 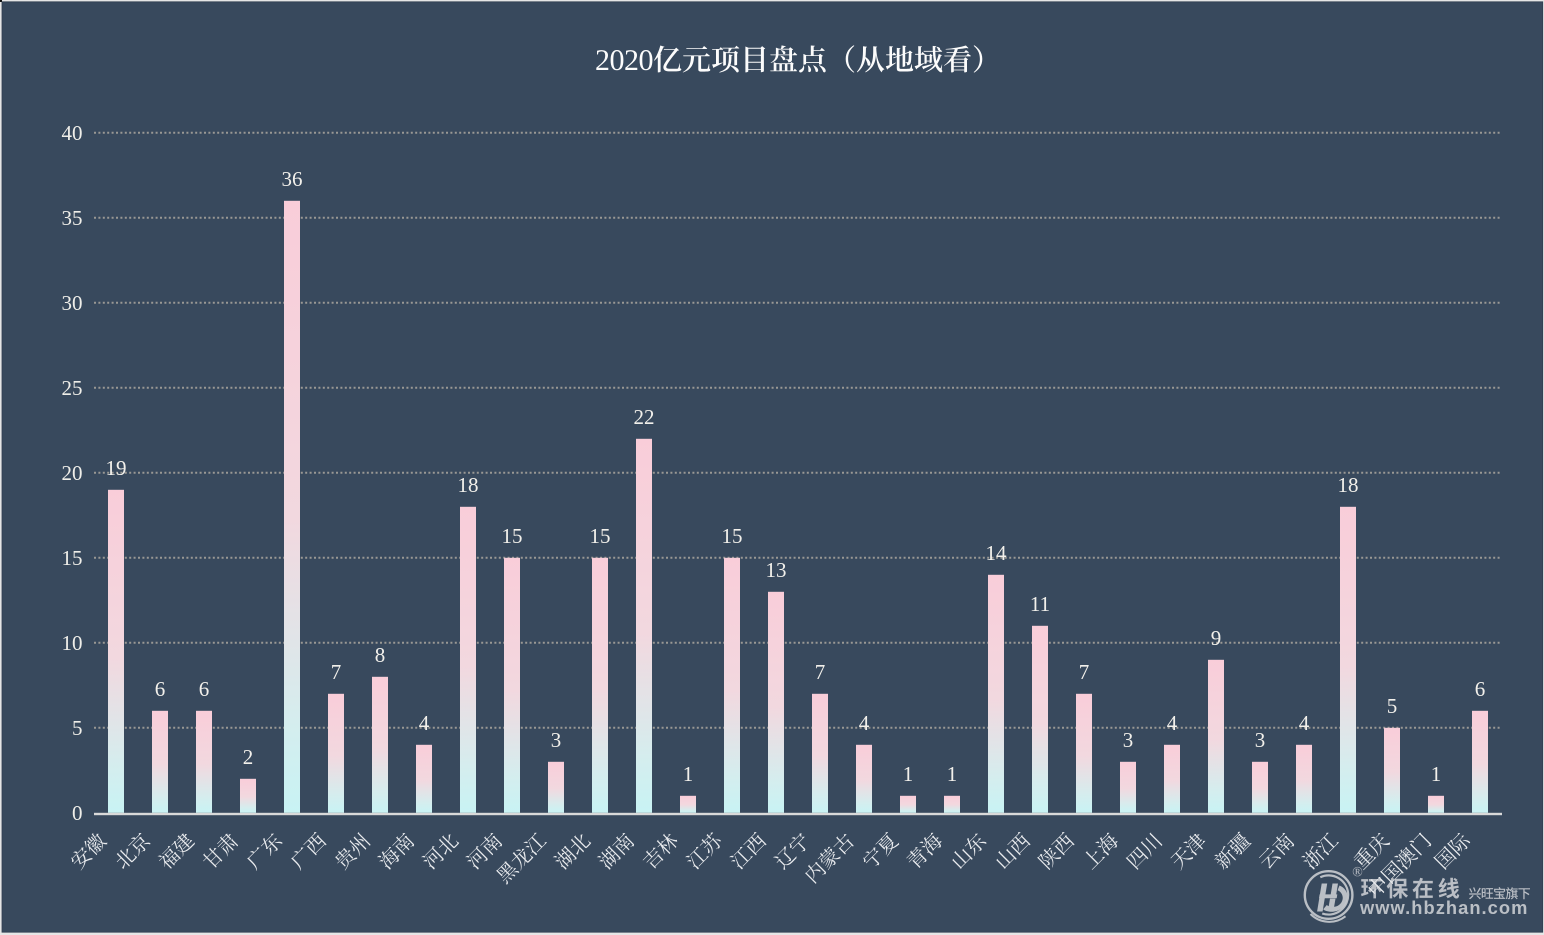 I want to click on svg-text: 2, so click(x=248, y=757).